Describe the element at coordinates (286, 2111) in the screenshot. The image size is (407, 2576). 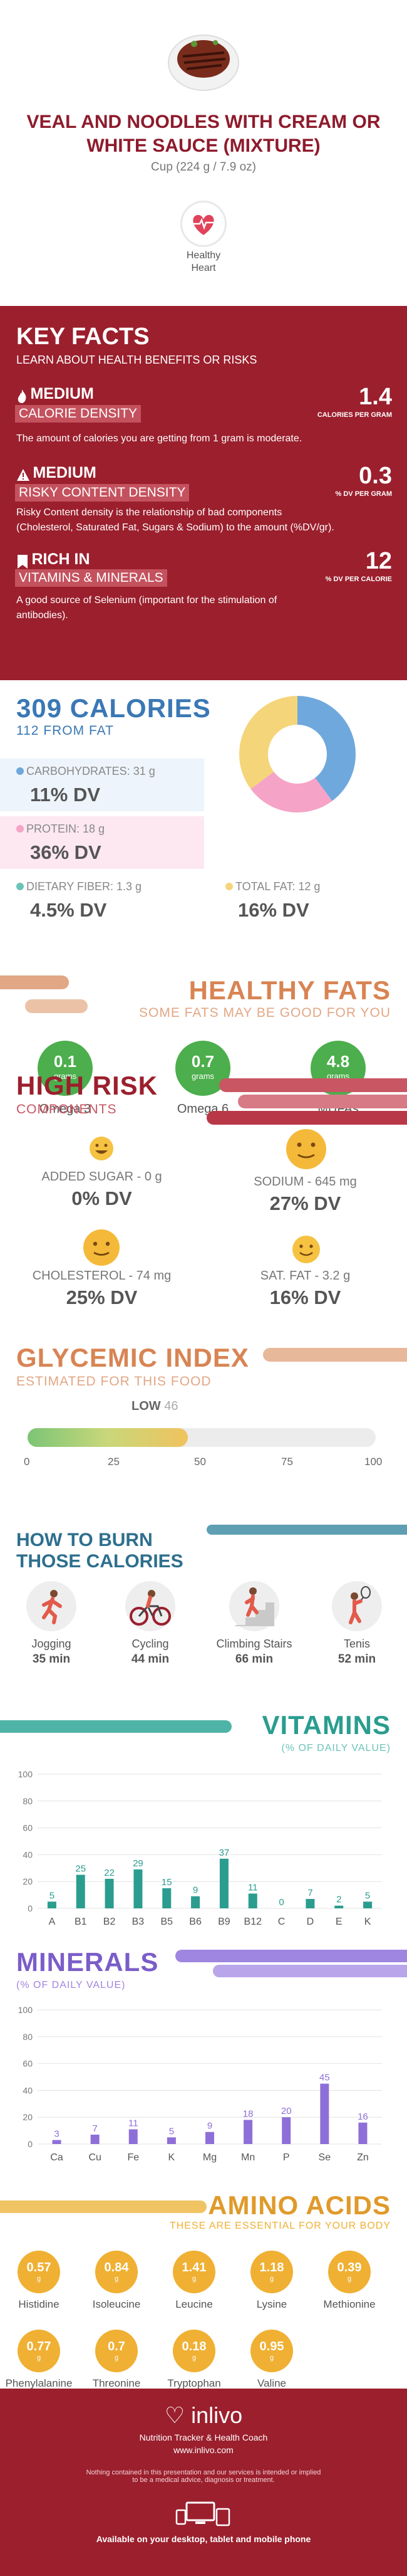
I see `mineral-value-label: 20` at that location.